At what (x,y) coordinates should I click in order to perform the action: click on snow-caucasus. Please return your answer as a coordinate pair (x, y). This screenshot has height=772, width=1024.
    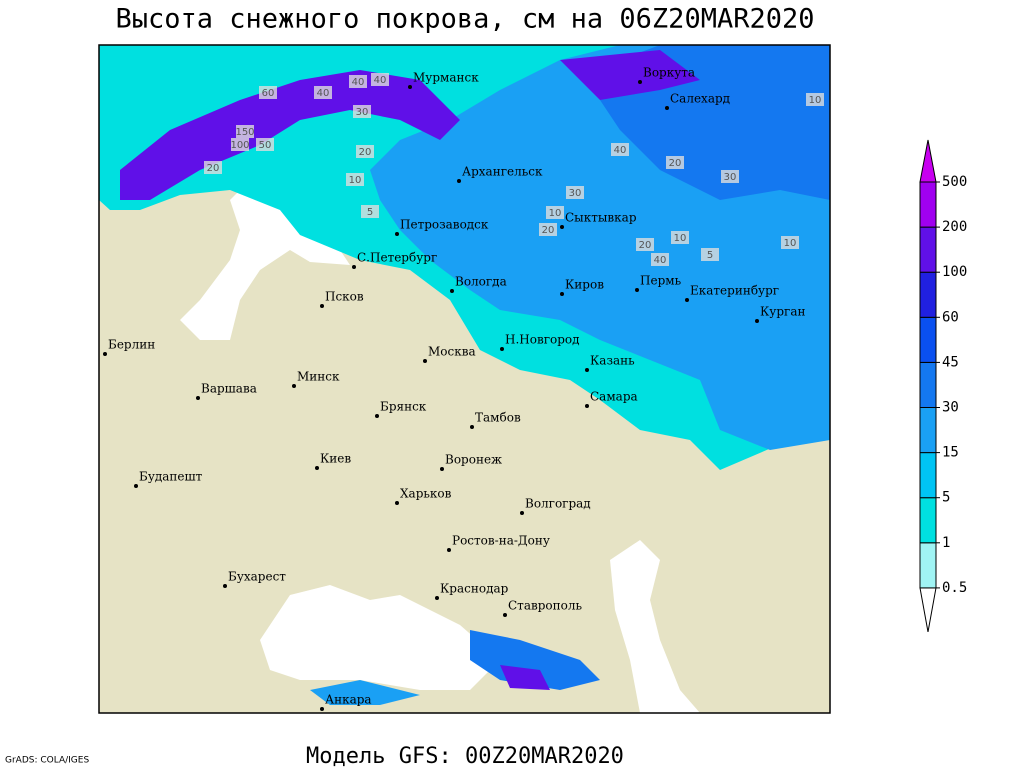
    Looking at the image, I should click on (535, 660).